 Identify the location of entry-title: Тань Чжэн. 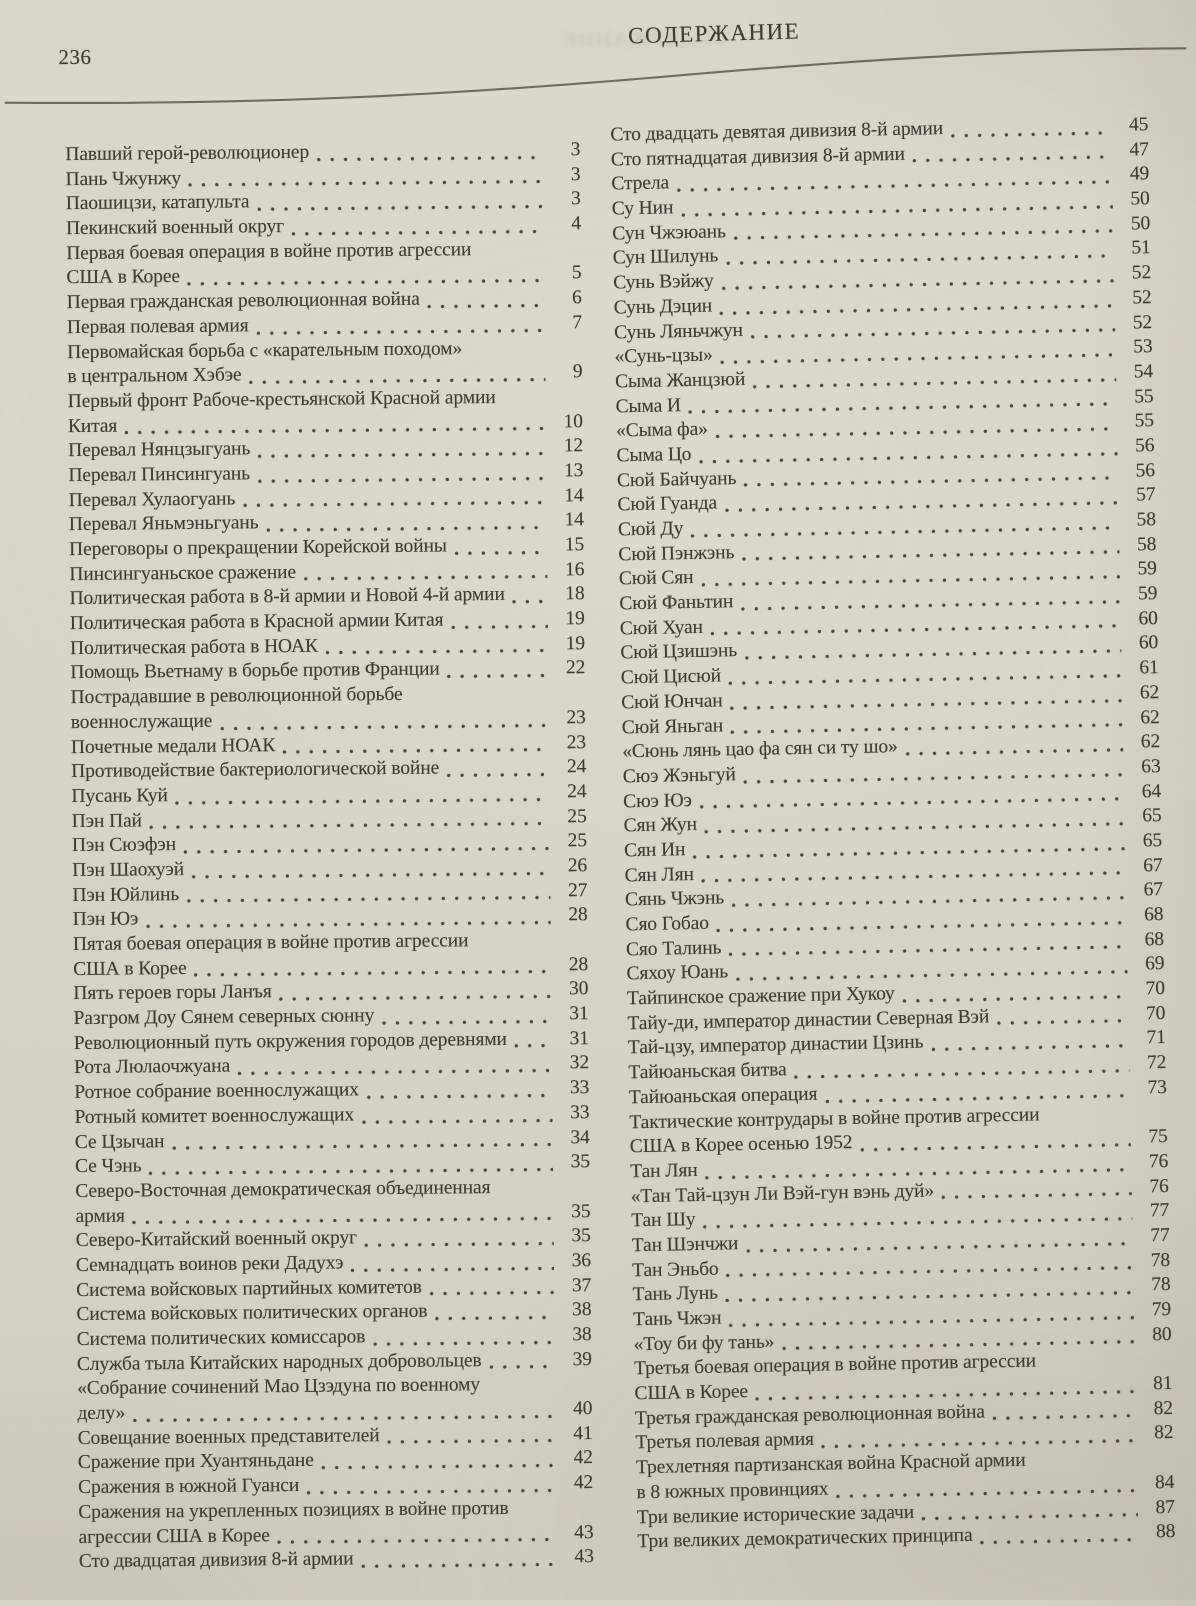
(677, 1319).